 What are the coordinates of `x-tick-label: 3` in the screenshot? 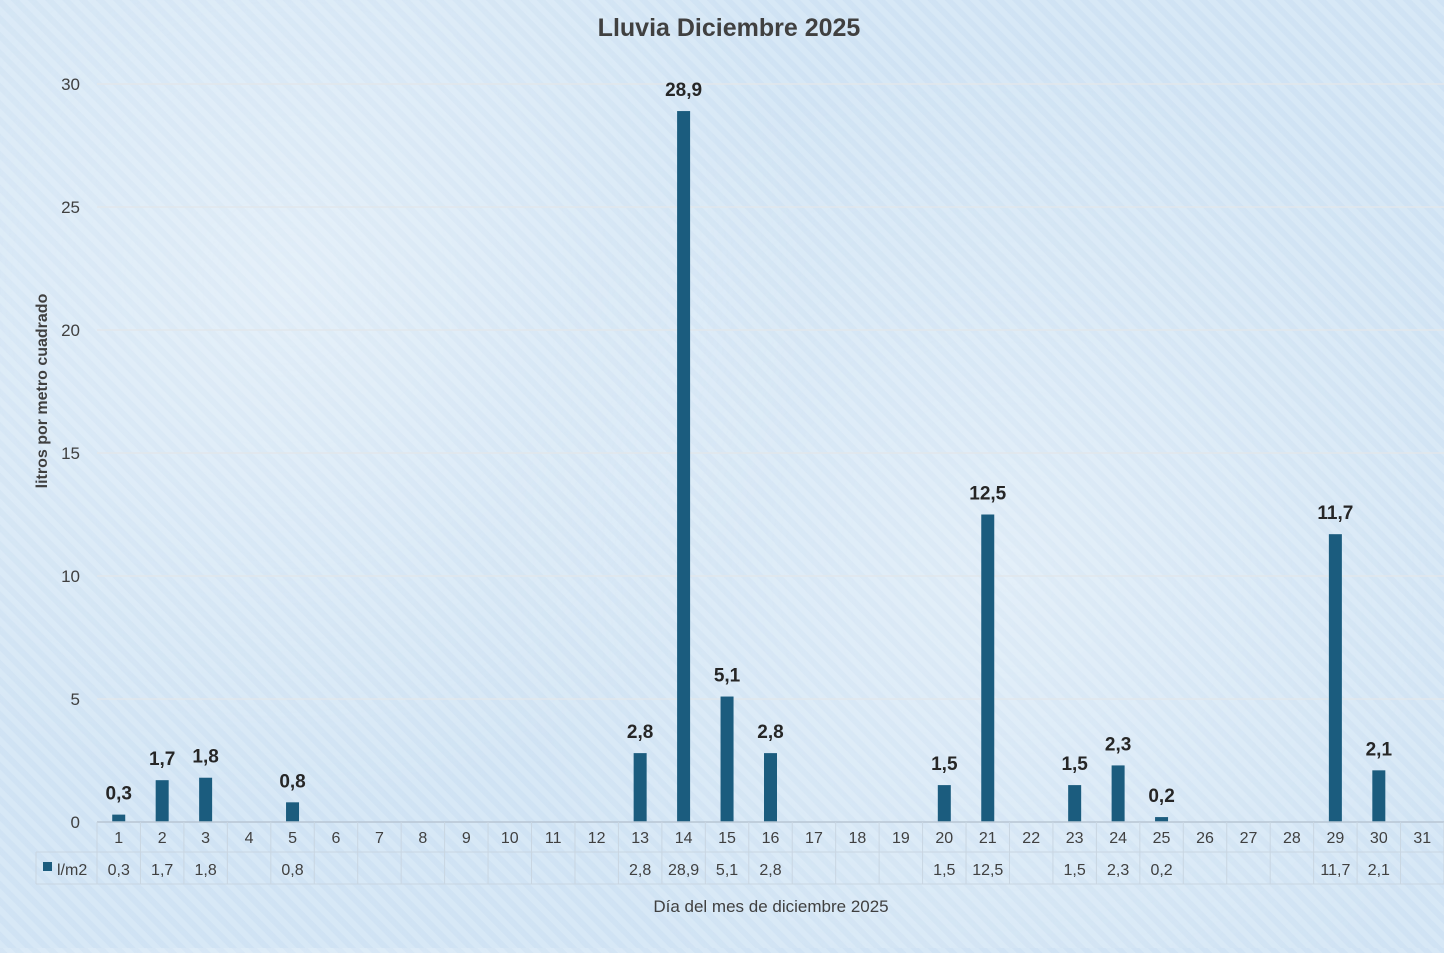 It's located at (205, 838).